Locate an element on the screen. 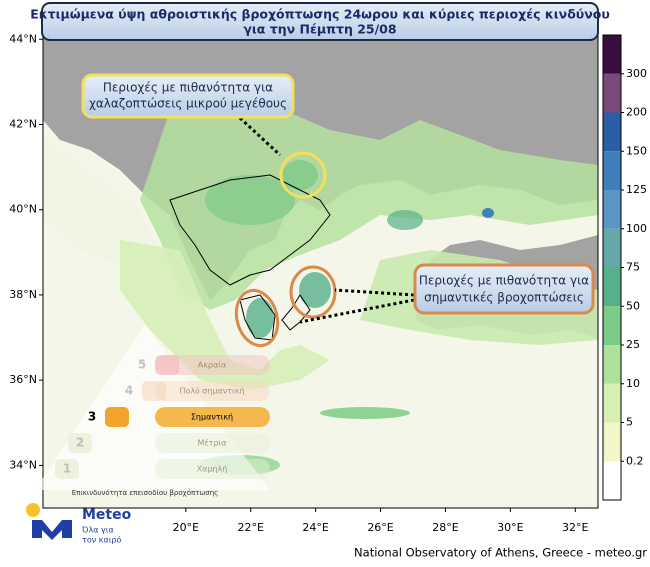 The height and width of the screenshot is (567, 650). severity-number: 1 is located at coordinates (67, 469).